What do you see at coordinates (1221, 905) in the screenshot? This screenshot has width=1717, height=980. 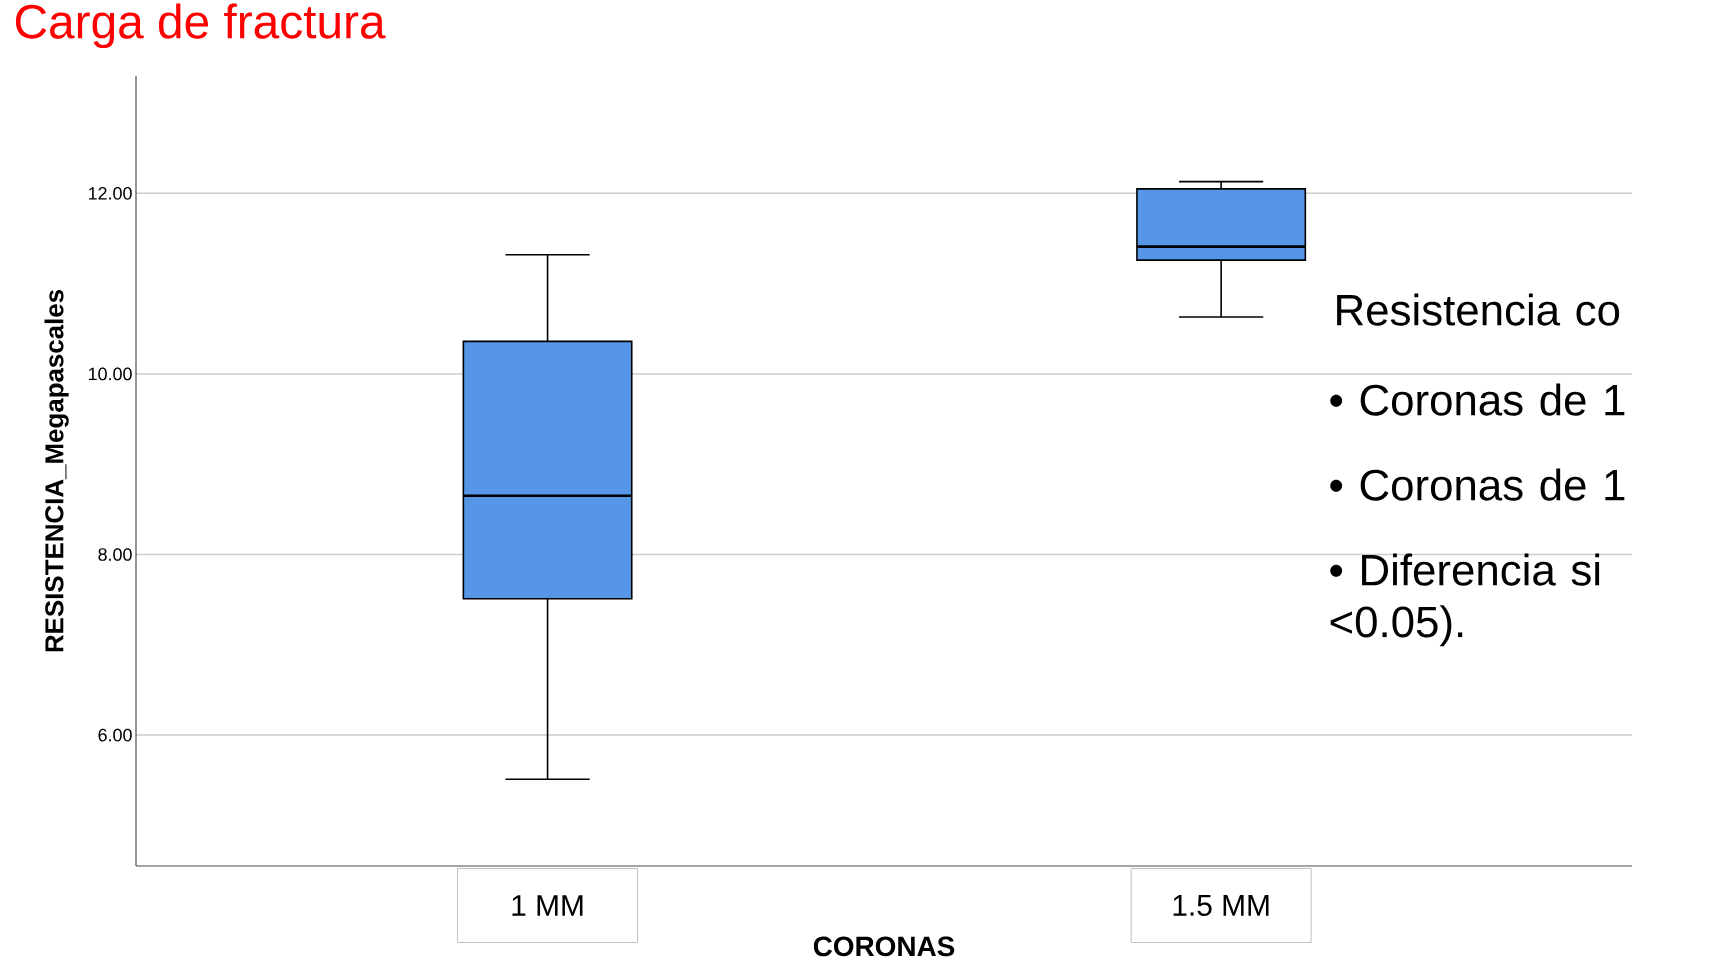 I see `x-tick-label: 1.5 MM` at bounding box center [1221, 905].